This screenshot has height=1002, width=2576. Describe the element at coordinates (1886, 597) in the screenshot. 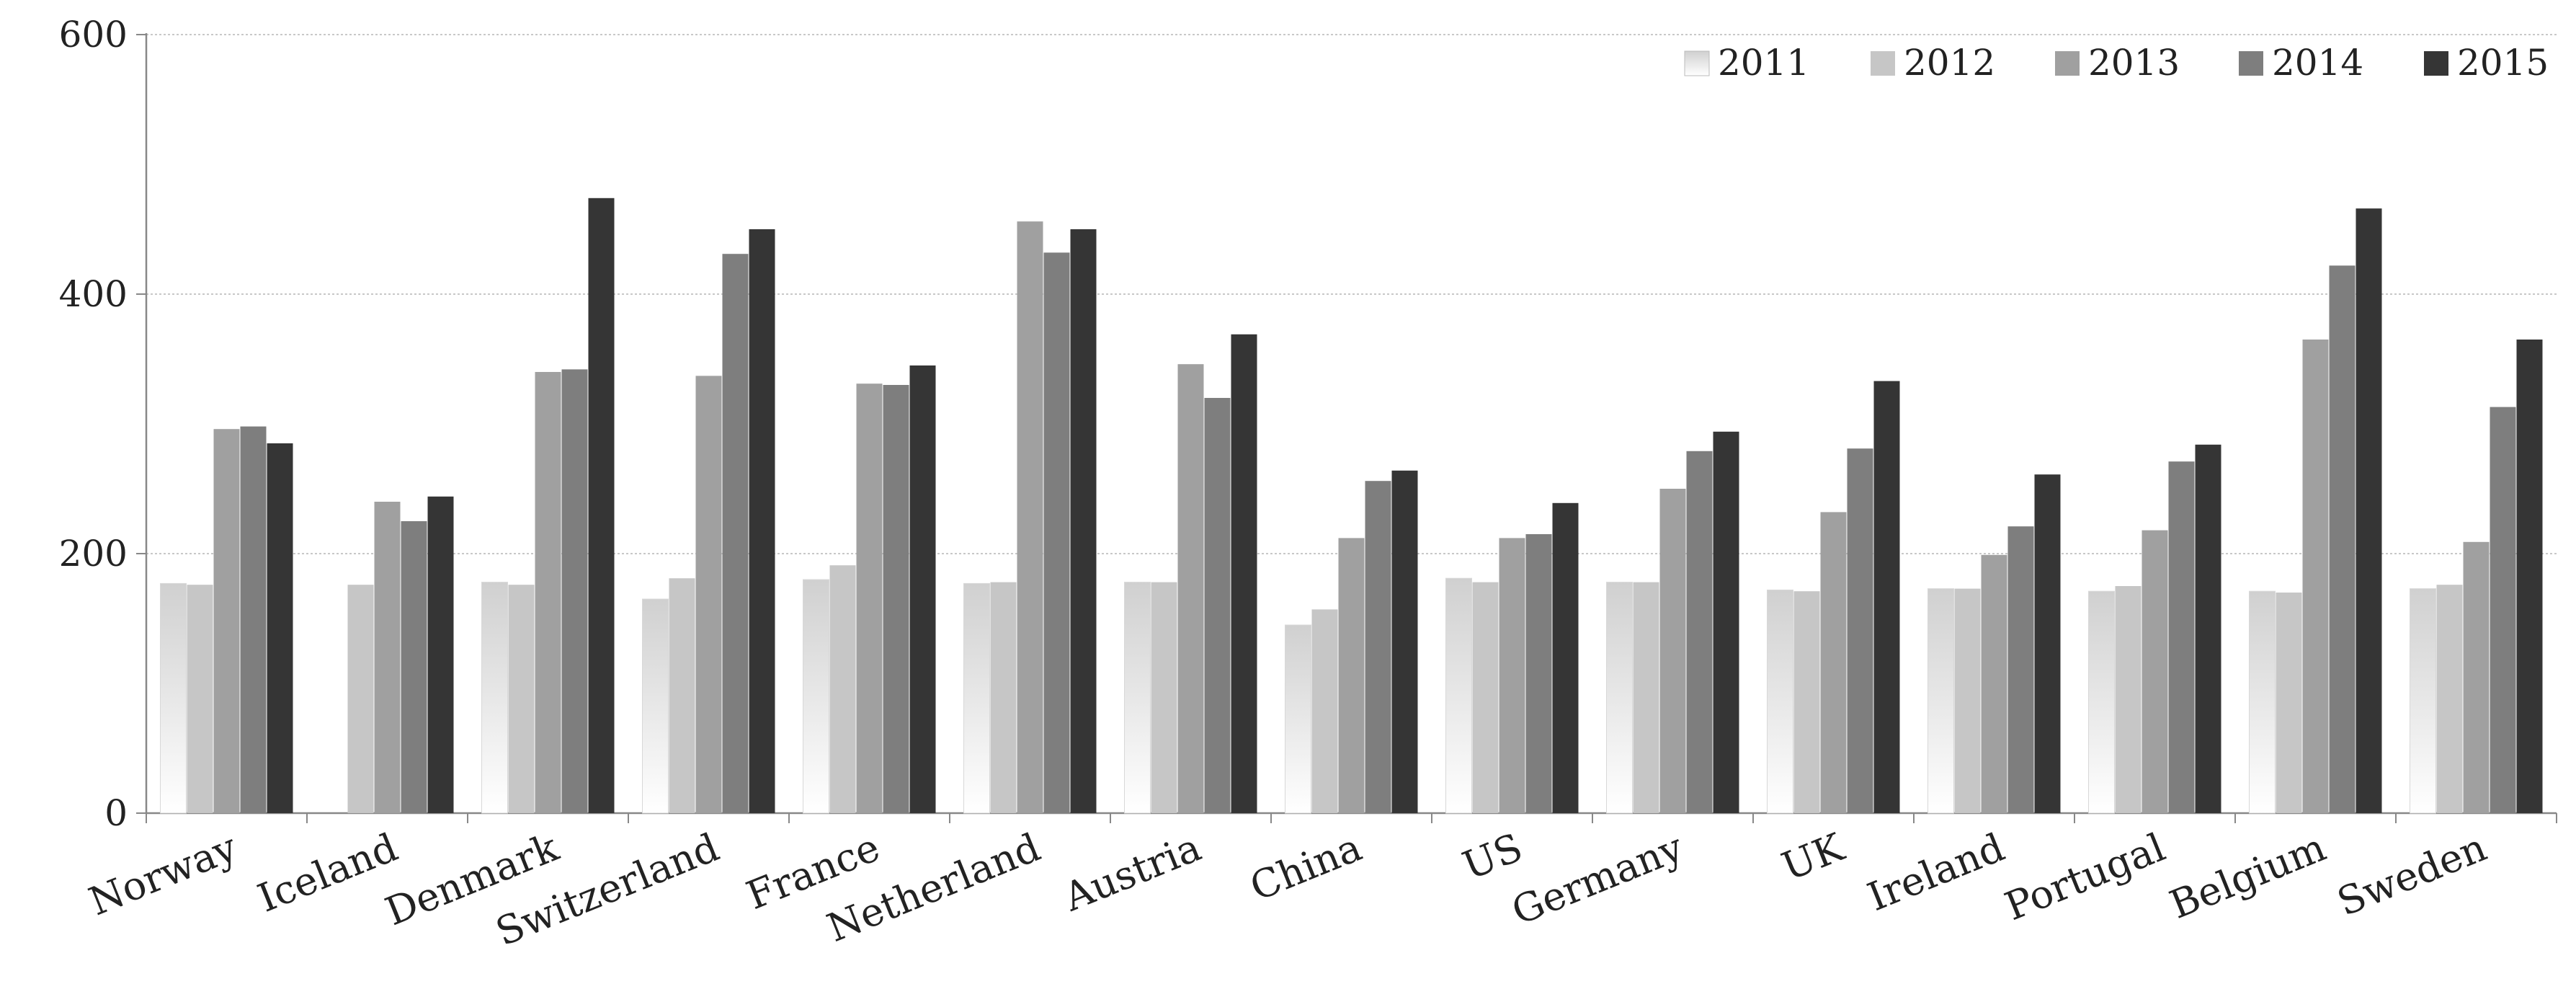

I see `bar-2015-uk` at that location.